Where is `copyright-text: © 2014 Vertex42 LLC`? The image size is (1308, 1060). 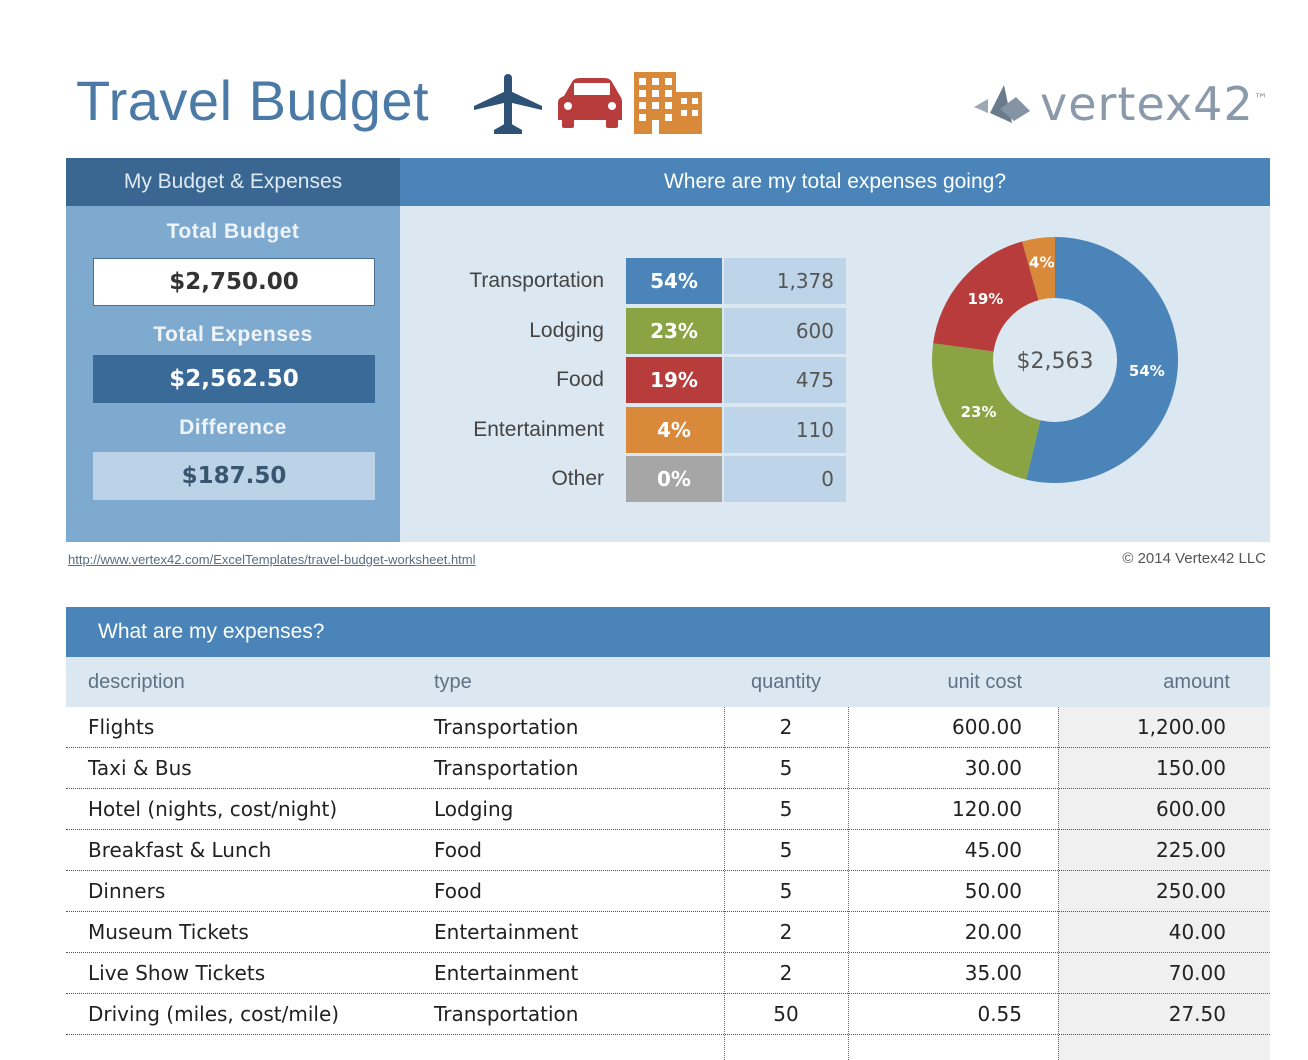
copyright-text: © 2014 Vertex42 LLC is located at coordinates (1194, 558).